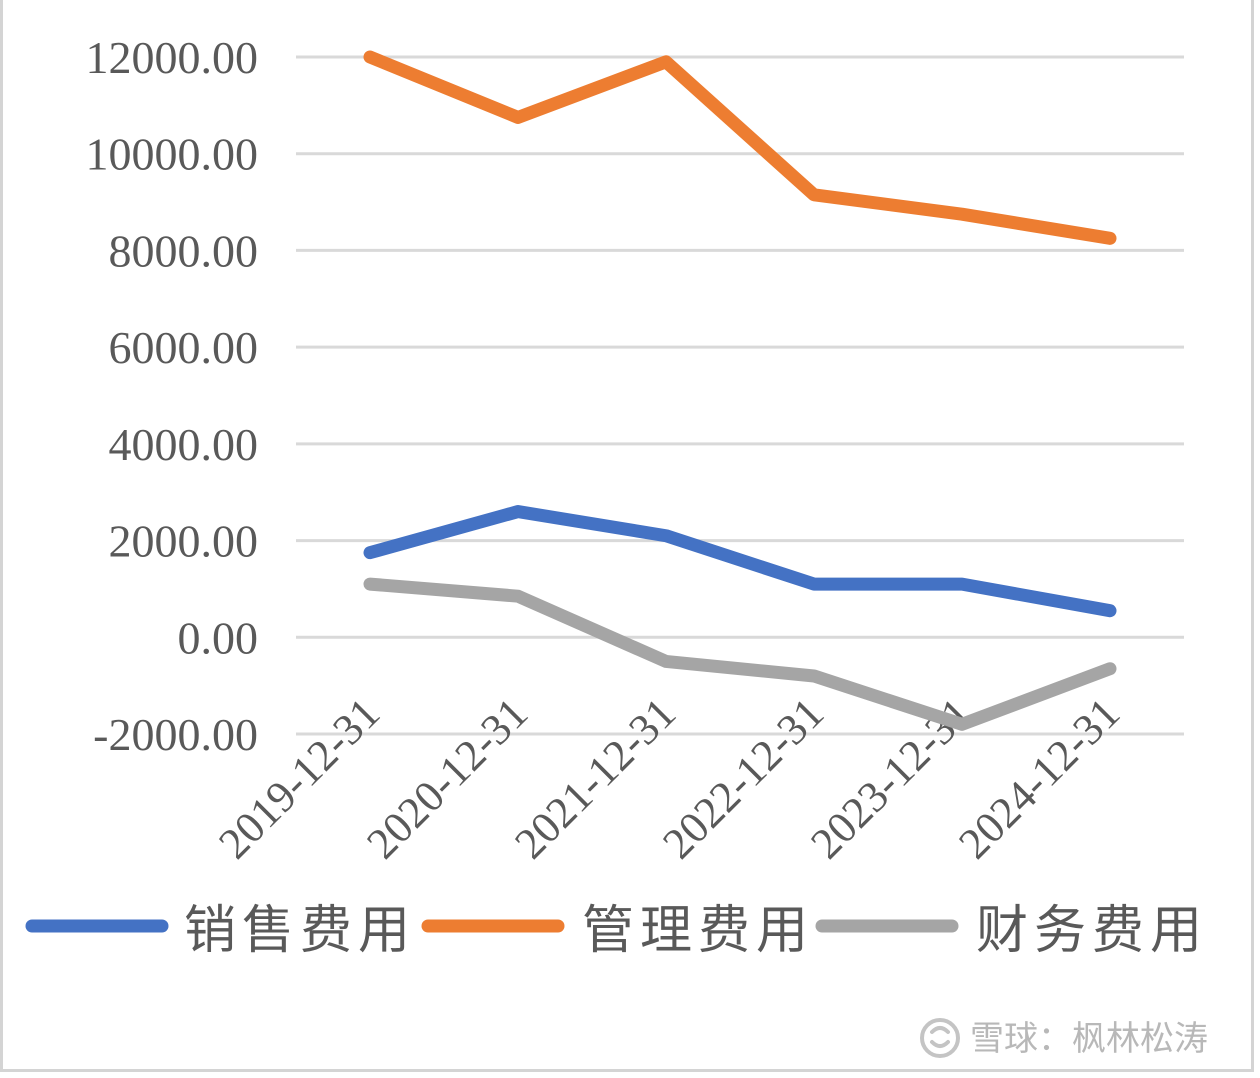 The image size is (1260, 1078). Describe the element at coordinates (698, 931) in the screenshot. I see `legend-label-admin: 管理费用` at that location.